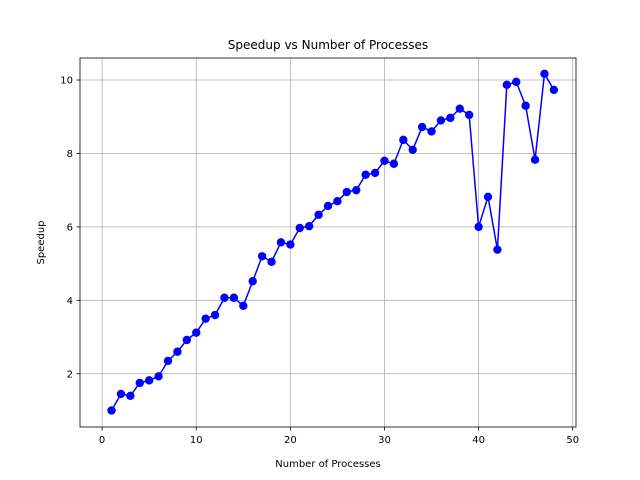  What do you see at coordinates (70, 154) in the screenshot?
I see `y-tick-label: 8` at bounding box center [70, 154].